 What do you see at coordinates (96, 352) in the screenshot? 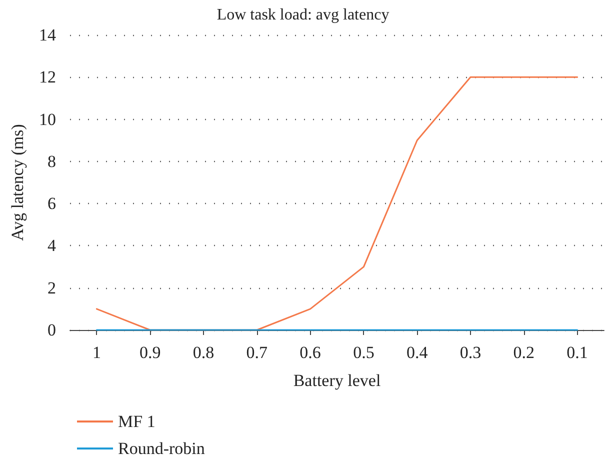
I see `x-tick-label: 1` at bounding box center [96, 352].